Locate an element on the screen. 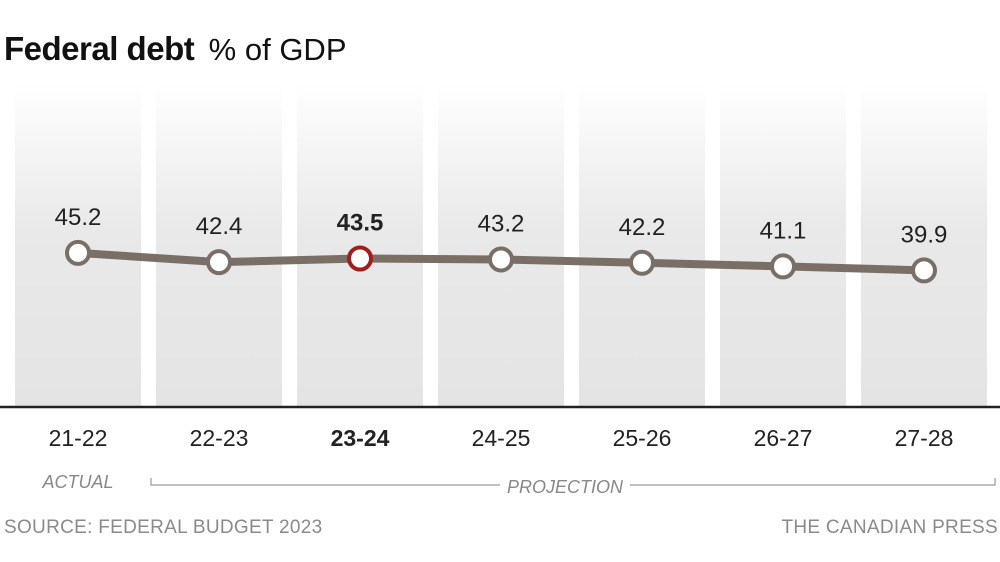 This screenshot has height=562, width=1000. chart-subtitle: % of GDP is located at coordinates (277, 49).